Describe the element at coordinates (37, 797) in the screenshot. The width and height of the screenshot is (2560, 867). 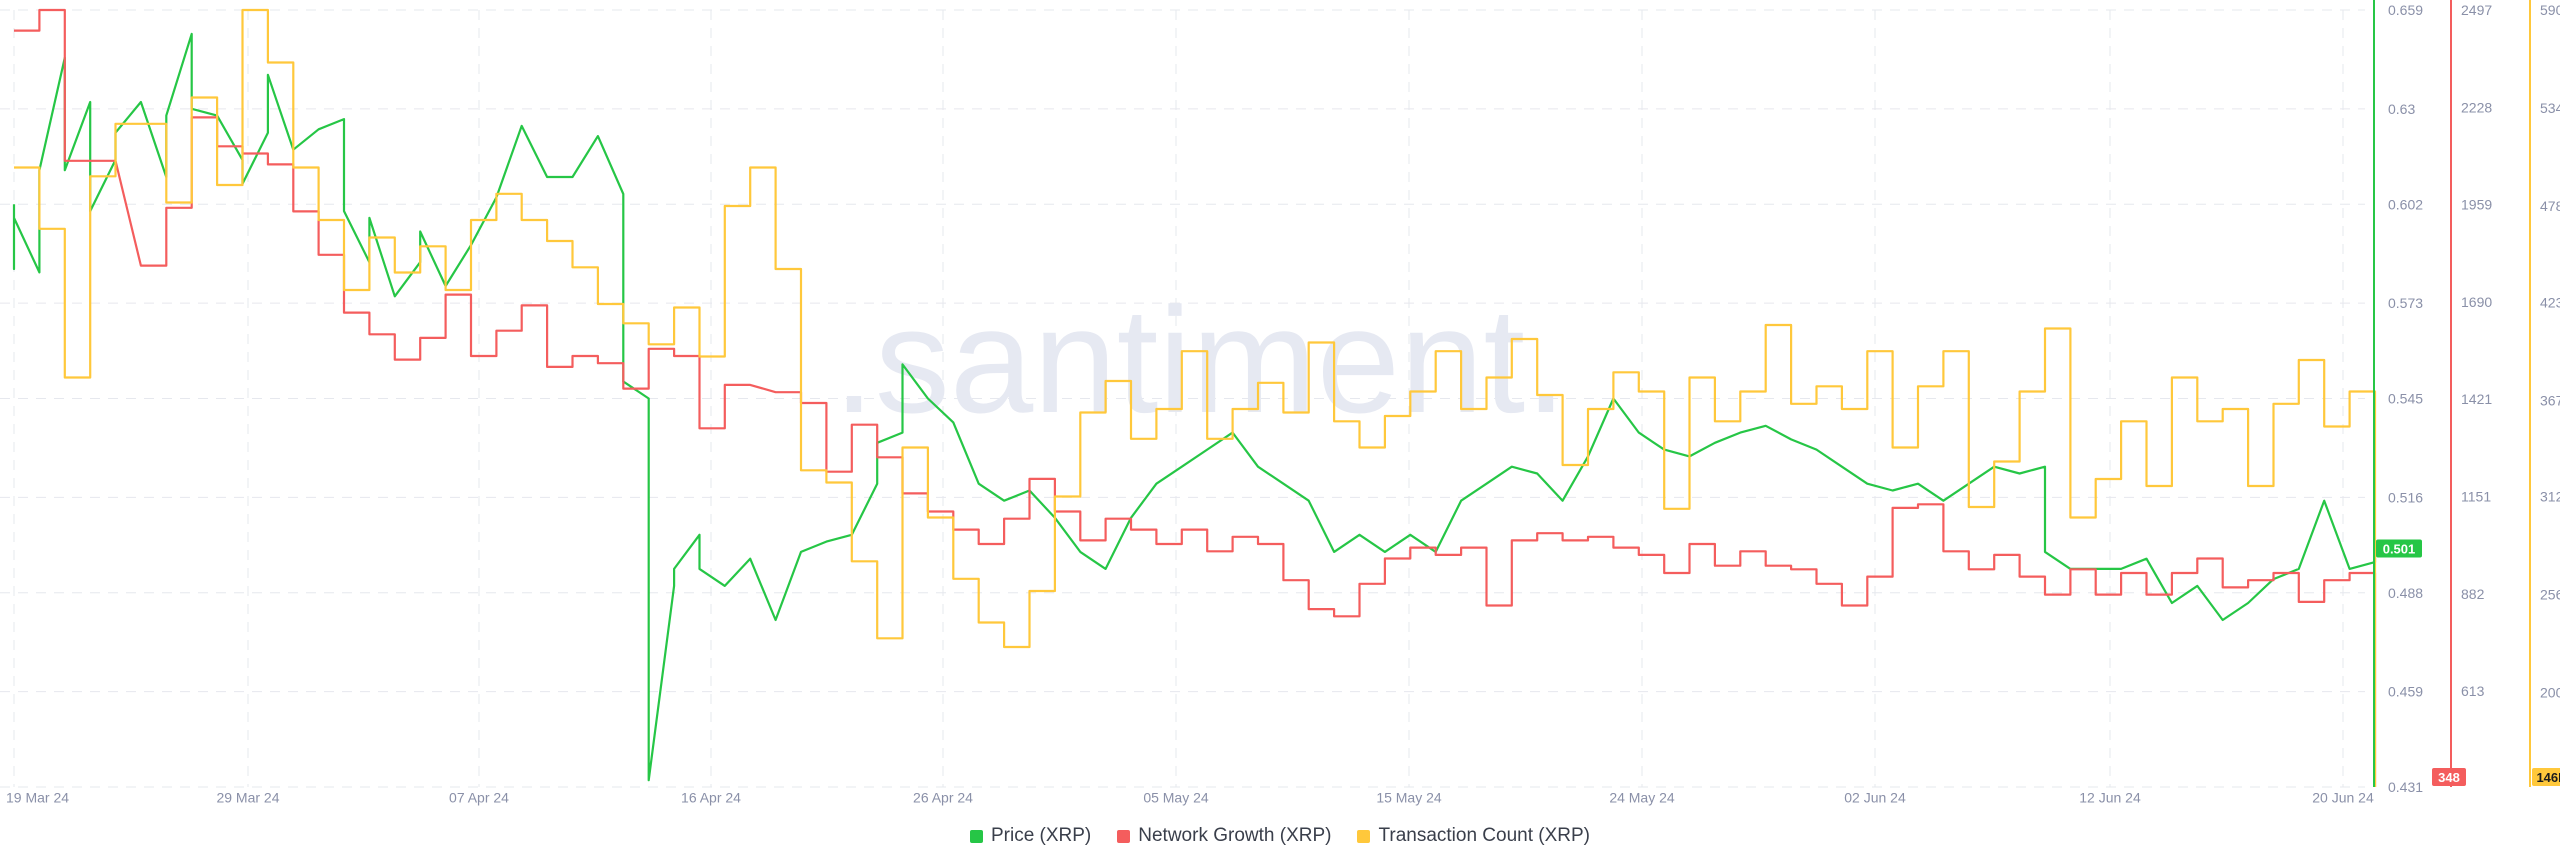
I see `x-tick-label: 19 Mar 24` at that location.